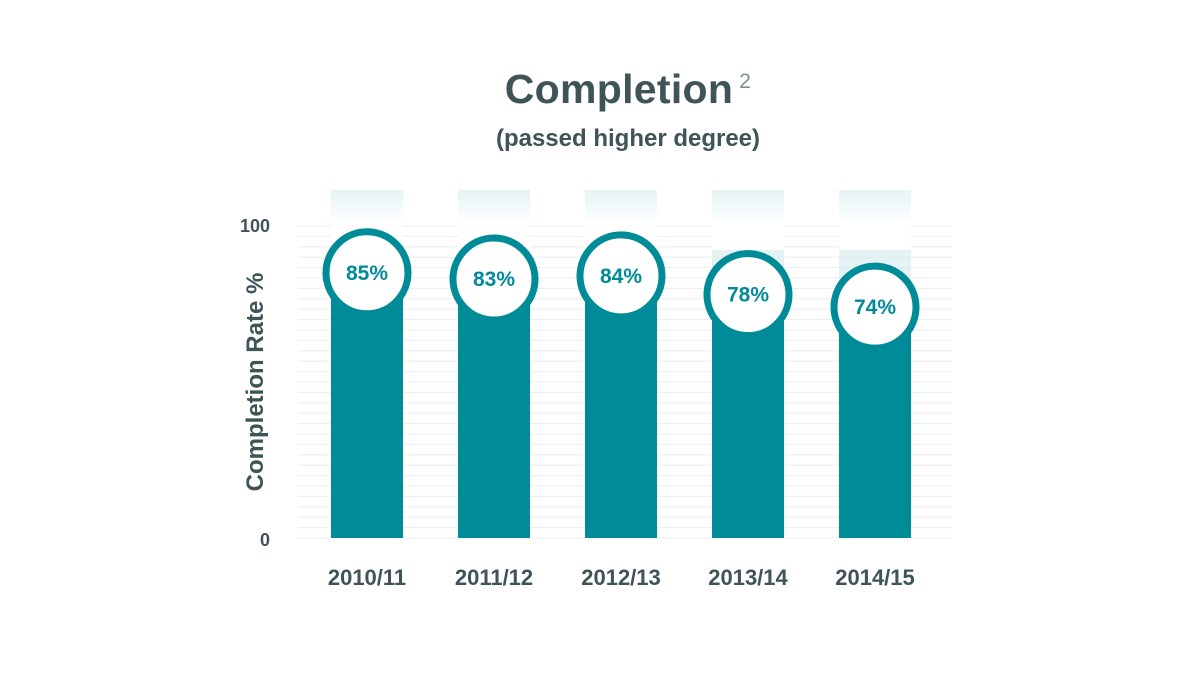 This screenshot has height=675, width=1200. What do you see at coordinates (494, 577) in the screenshot?
I see `x-tick-label: 2011/12` at bounding box center [494, 577].